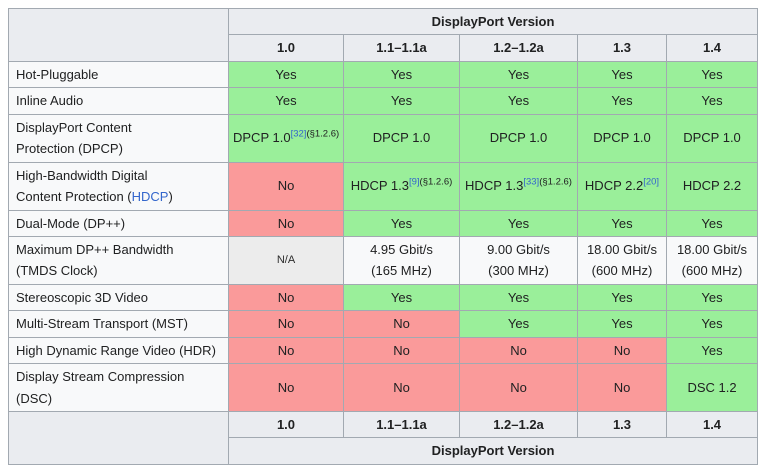 The width and height of the screenshot is (759, 473). I want to click on feature-row: Hot-Pluggable Yes Yes Yes Yes Yes, so click(383, 74).